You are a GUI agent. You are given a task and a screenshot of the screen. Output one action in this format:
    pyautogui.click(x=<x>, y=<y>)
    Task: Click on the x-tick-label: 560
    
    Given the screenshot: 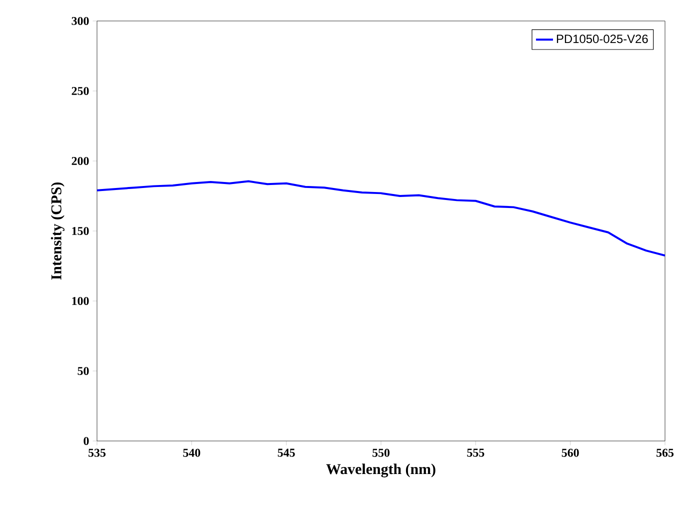 What is the action you would take?
    pyautogui.click(x=570, y=452)
    